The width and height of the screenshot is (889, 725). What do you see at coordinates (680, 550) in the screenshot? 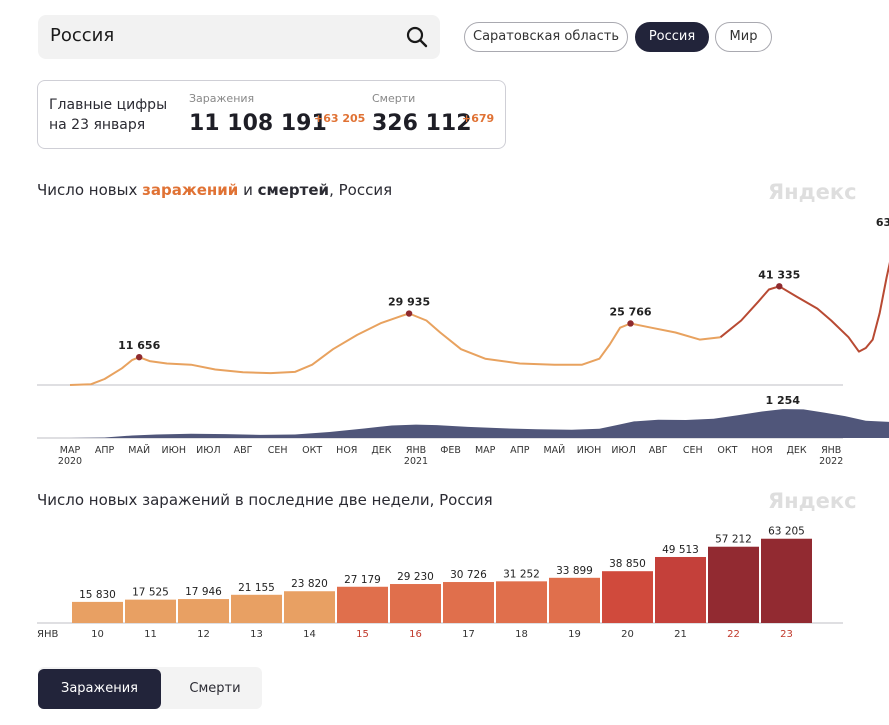
I see `bar-value-label: 49 513` at bounding box center [680, 550].